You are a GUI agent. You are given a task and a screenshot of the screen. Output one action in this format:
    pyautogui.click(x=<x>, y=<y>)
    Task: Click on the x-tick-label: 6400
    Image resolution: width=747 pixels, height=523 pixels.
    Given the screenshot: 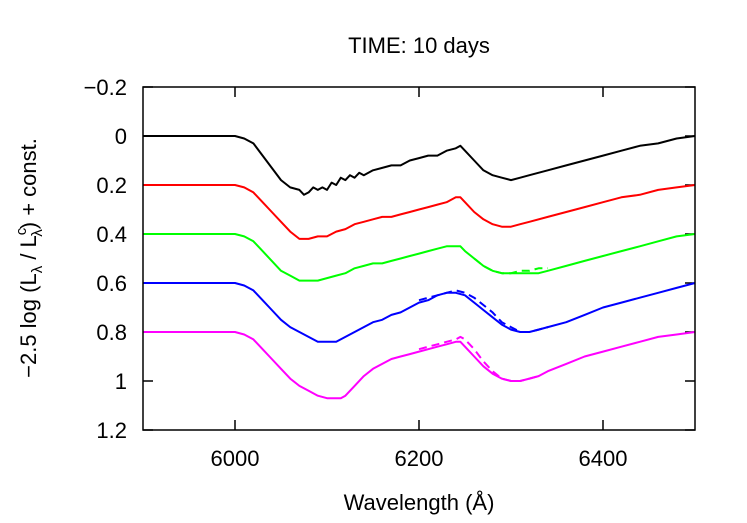 What is the action you would take?
    pyautogui.click(x=603, y=458)
    